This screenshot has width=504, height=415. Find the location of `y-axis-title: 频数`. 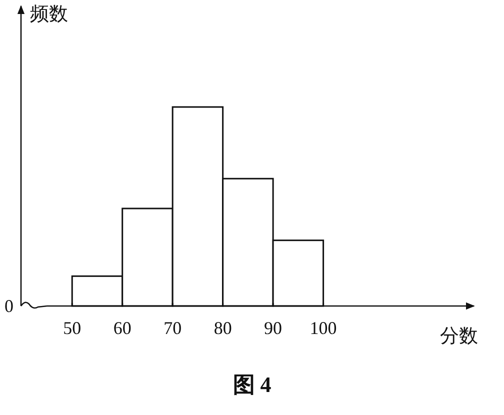

y-axis-title: 频数 is located at coordinates (49, 14).